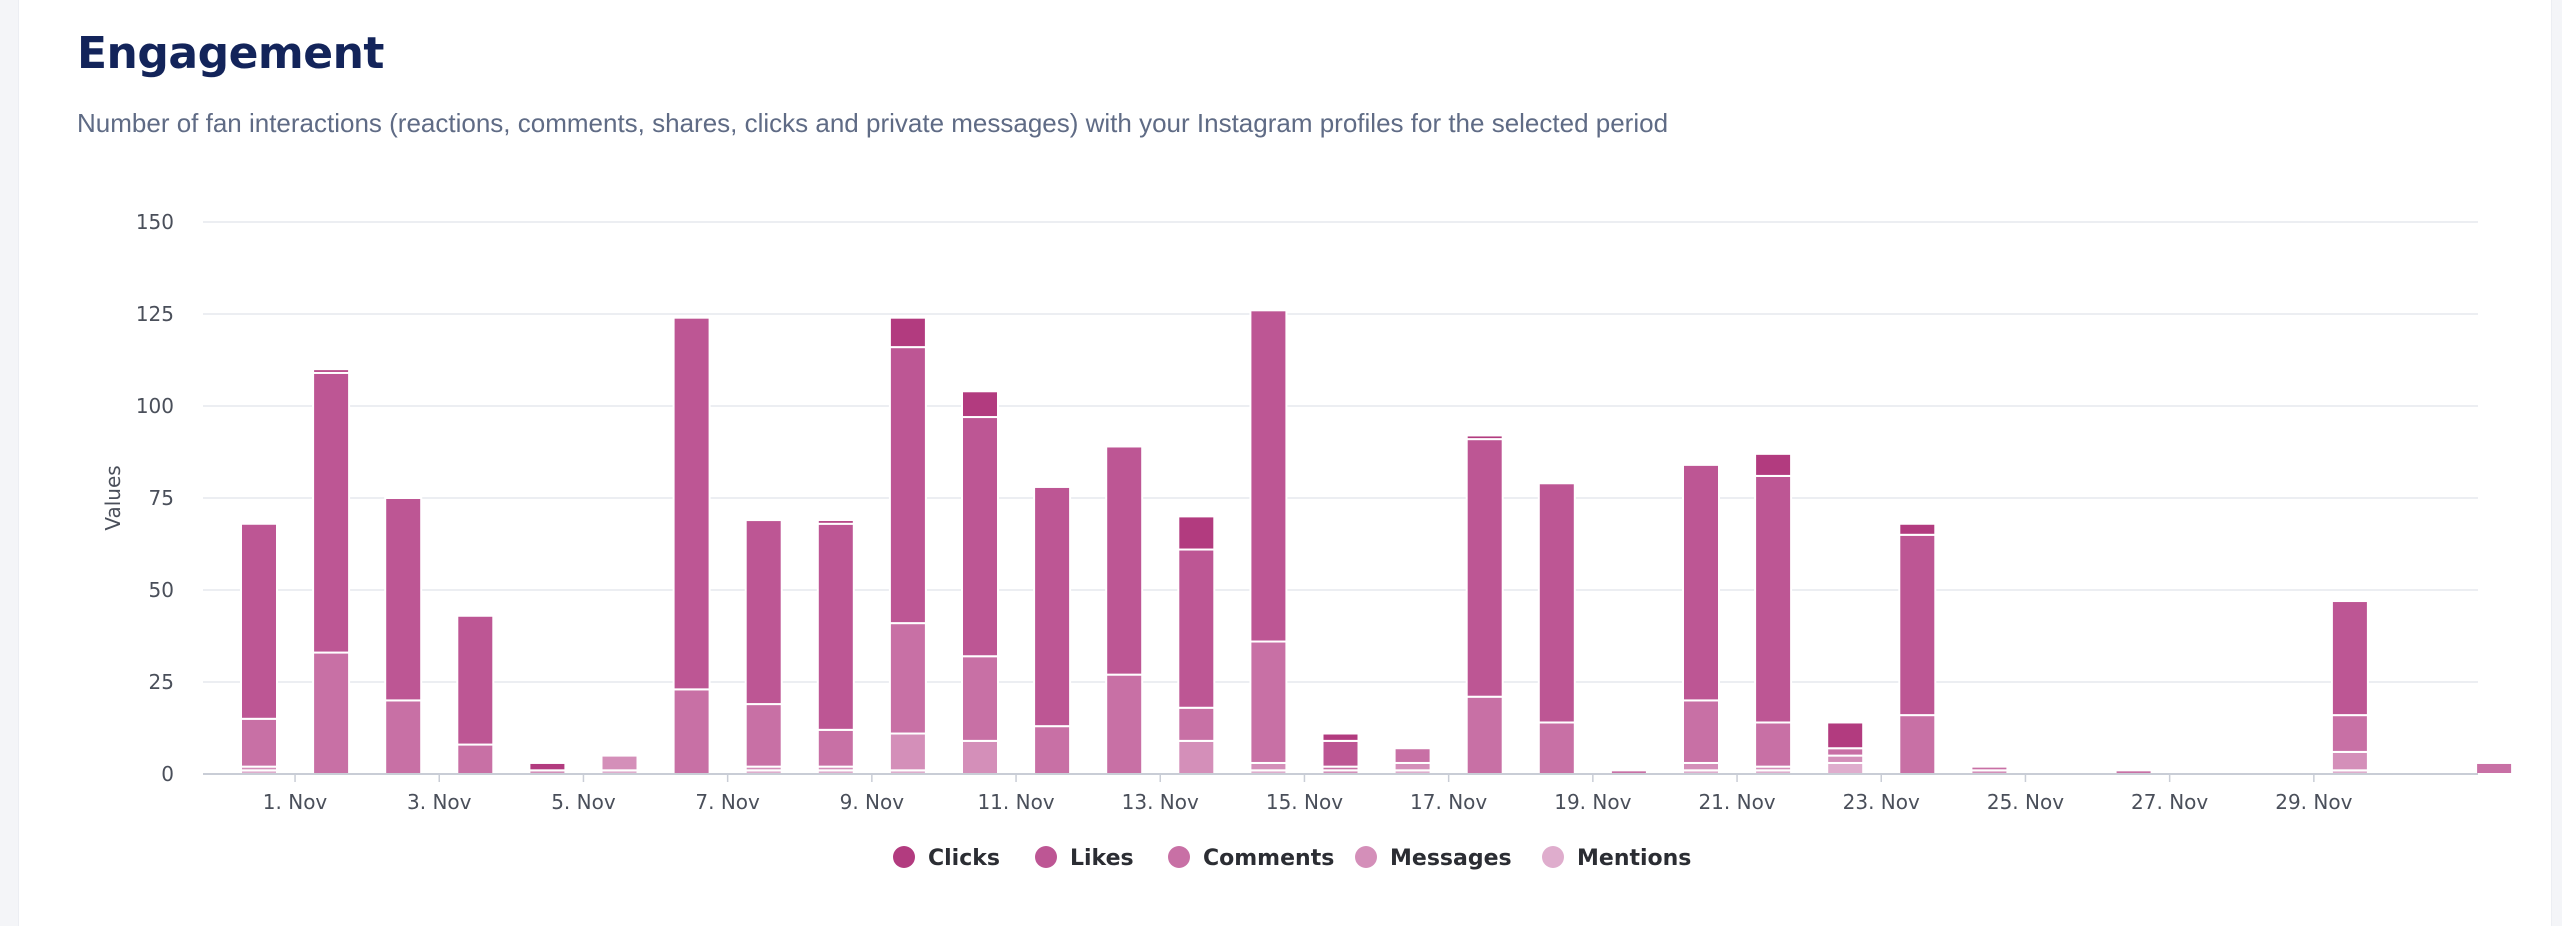 The width and height of the screenshot is (2562, 926). I want to click on x-tick-label: 17. Nov, so click(1448, 802).